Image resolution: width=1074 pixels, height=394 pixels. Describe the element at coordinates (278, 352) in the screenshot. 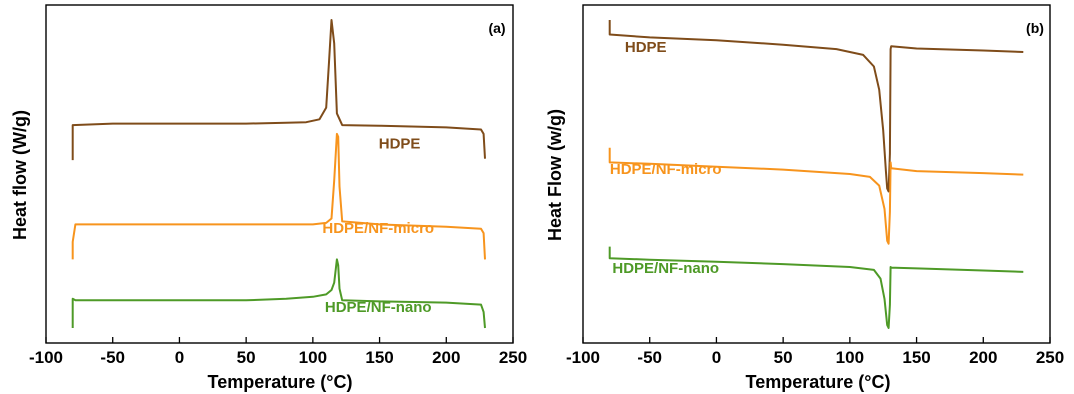

I see `chart-a-x-ticks: -100 -50 0 50 100 150 200 250` at that location.